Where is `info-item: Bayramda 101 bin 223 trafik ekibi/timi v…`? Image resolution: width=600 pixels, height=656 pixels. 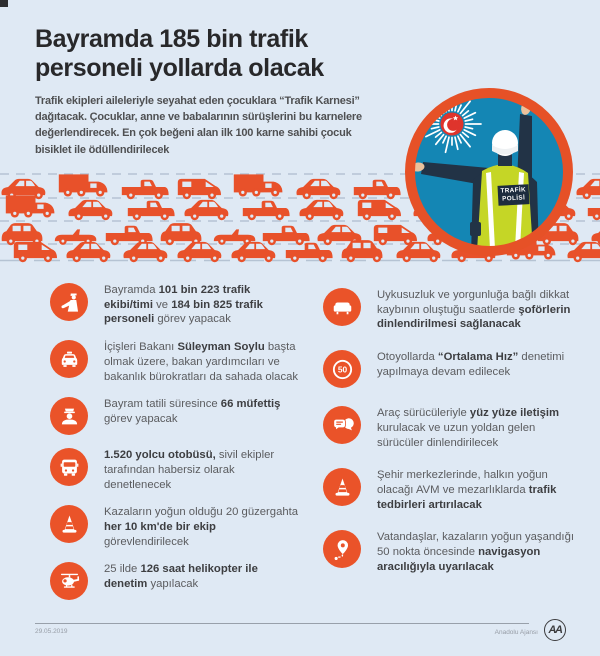
info-item: Bayramda 101 bin 223 trafik ekibi/timi v… is located at coordinates (181, 305).